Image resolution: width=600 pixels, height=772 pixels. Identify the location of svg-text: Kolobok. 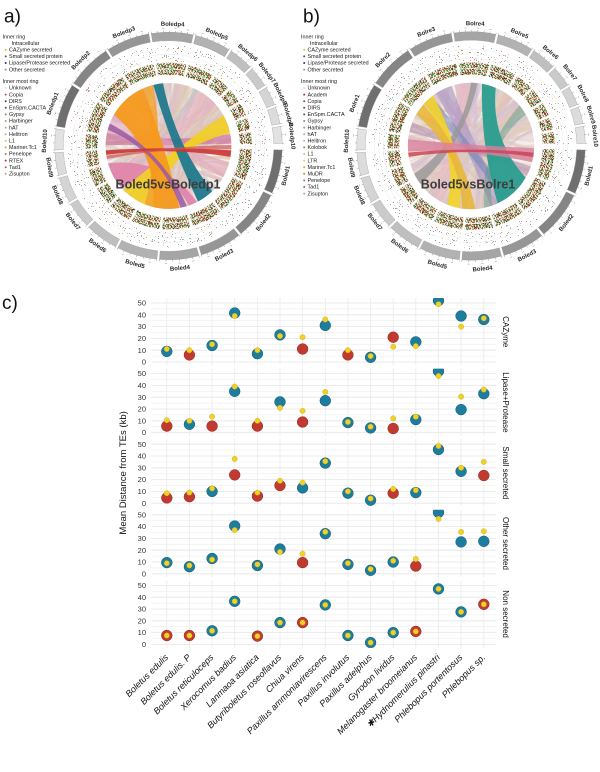
(318, 148).